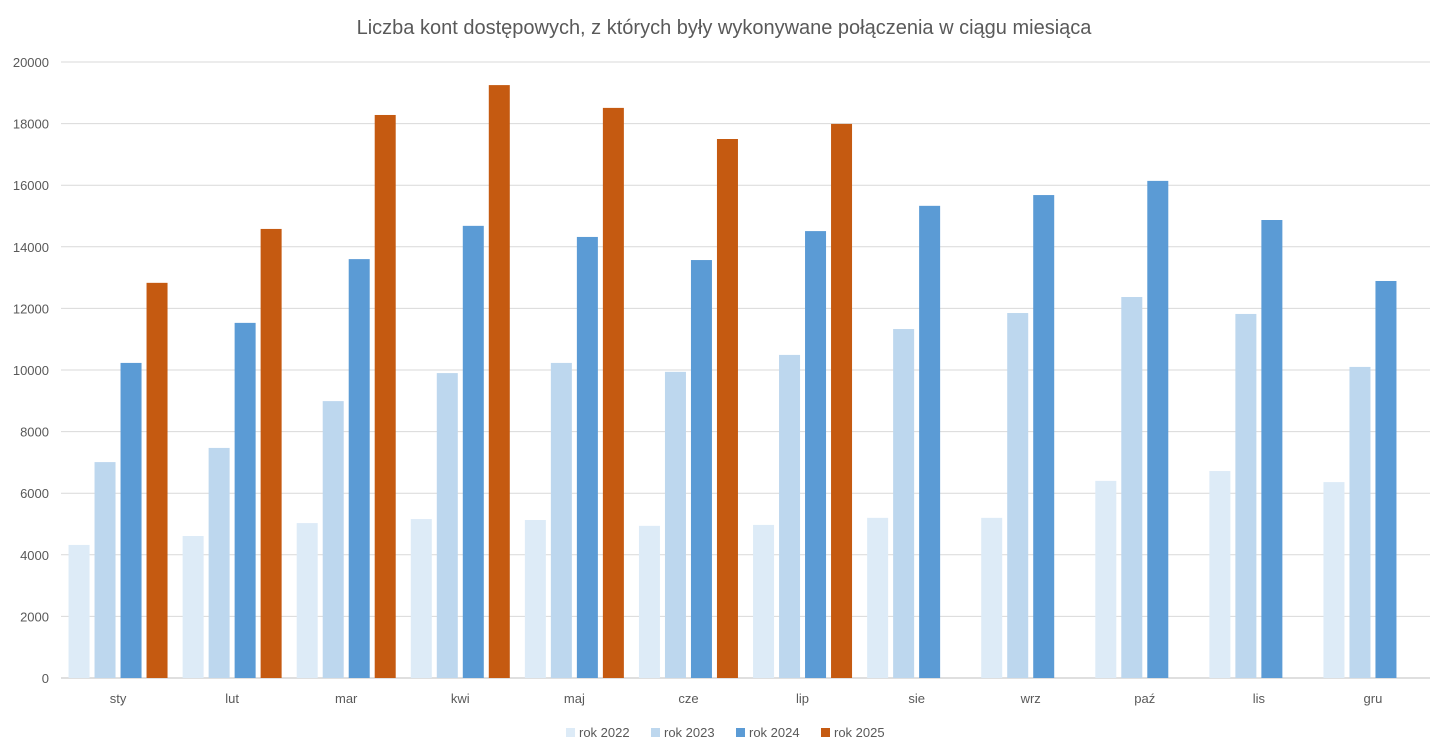 The height and width of the screenshot is (756, 1448). Describe the element at coordinates (34, 616) in the screenshot. I see `y-tick-label: 2000` at that location.